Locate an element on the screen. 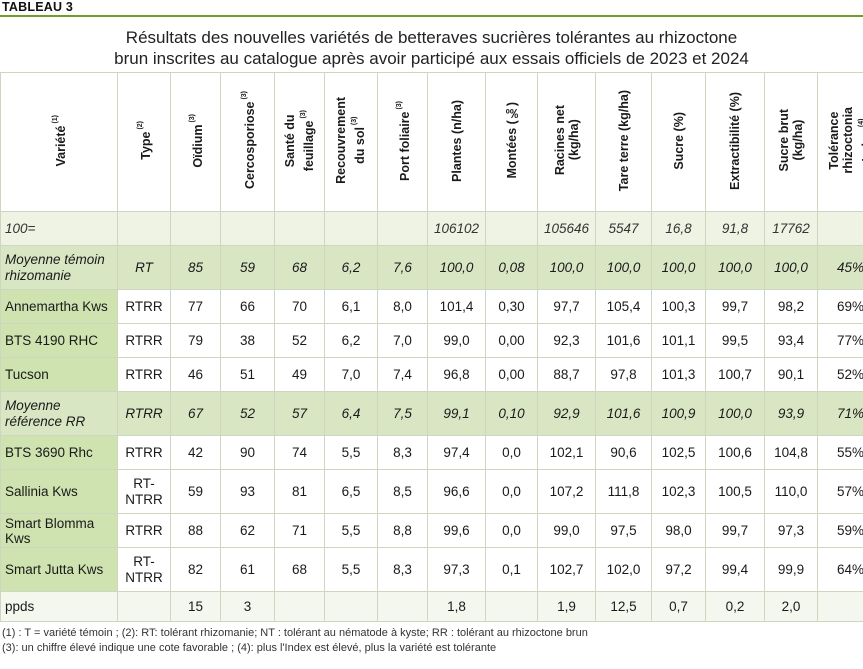 Image resolution: width=863 pixels, height=669 pixels. table-cell: 93 is located at coordinates (247, 491).